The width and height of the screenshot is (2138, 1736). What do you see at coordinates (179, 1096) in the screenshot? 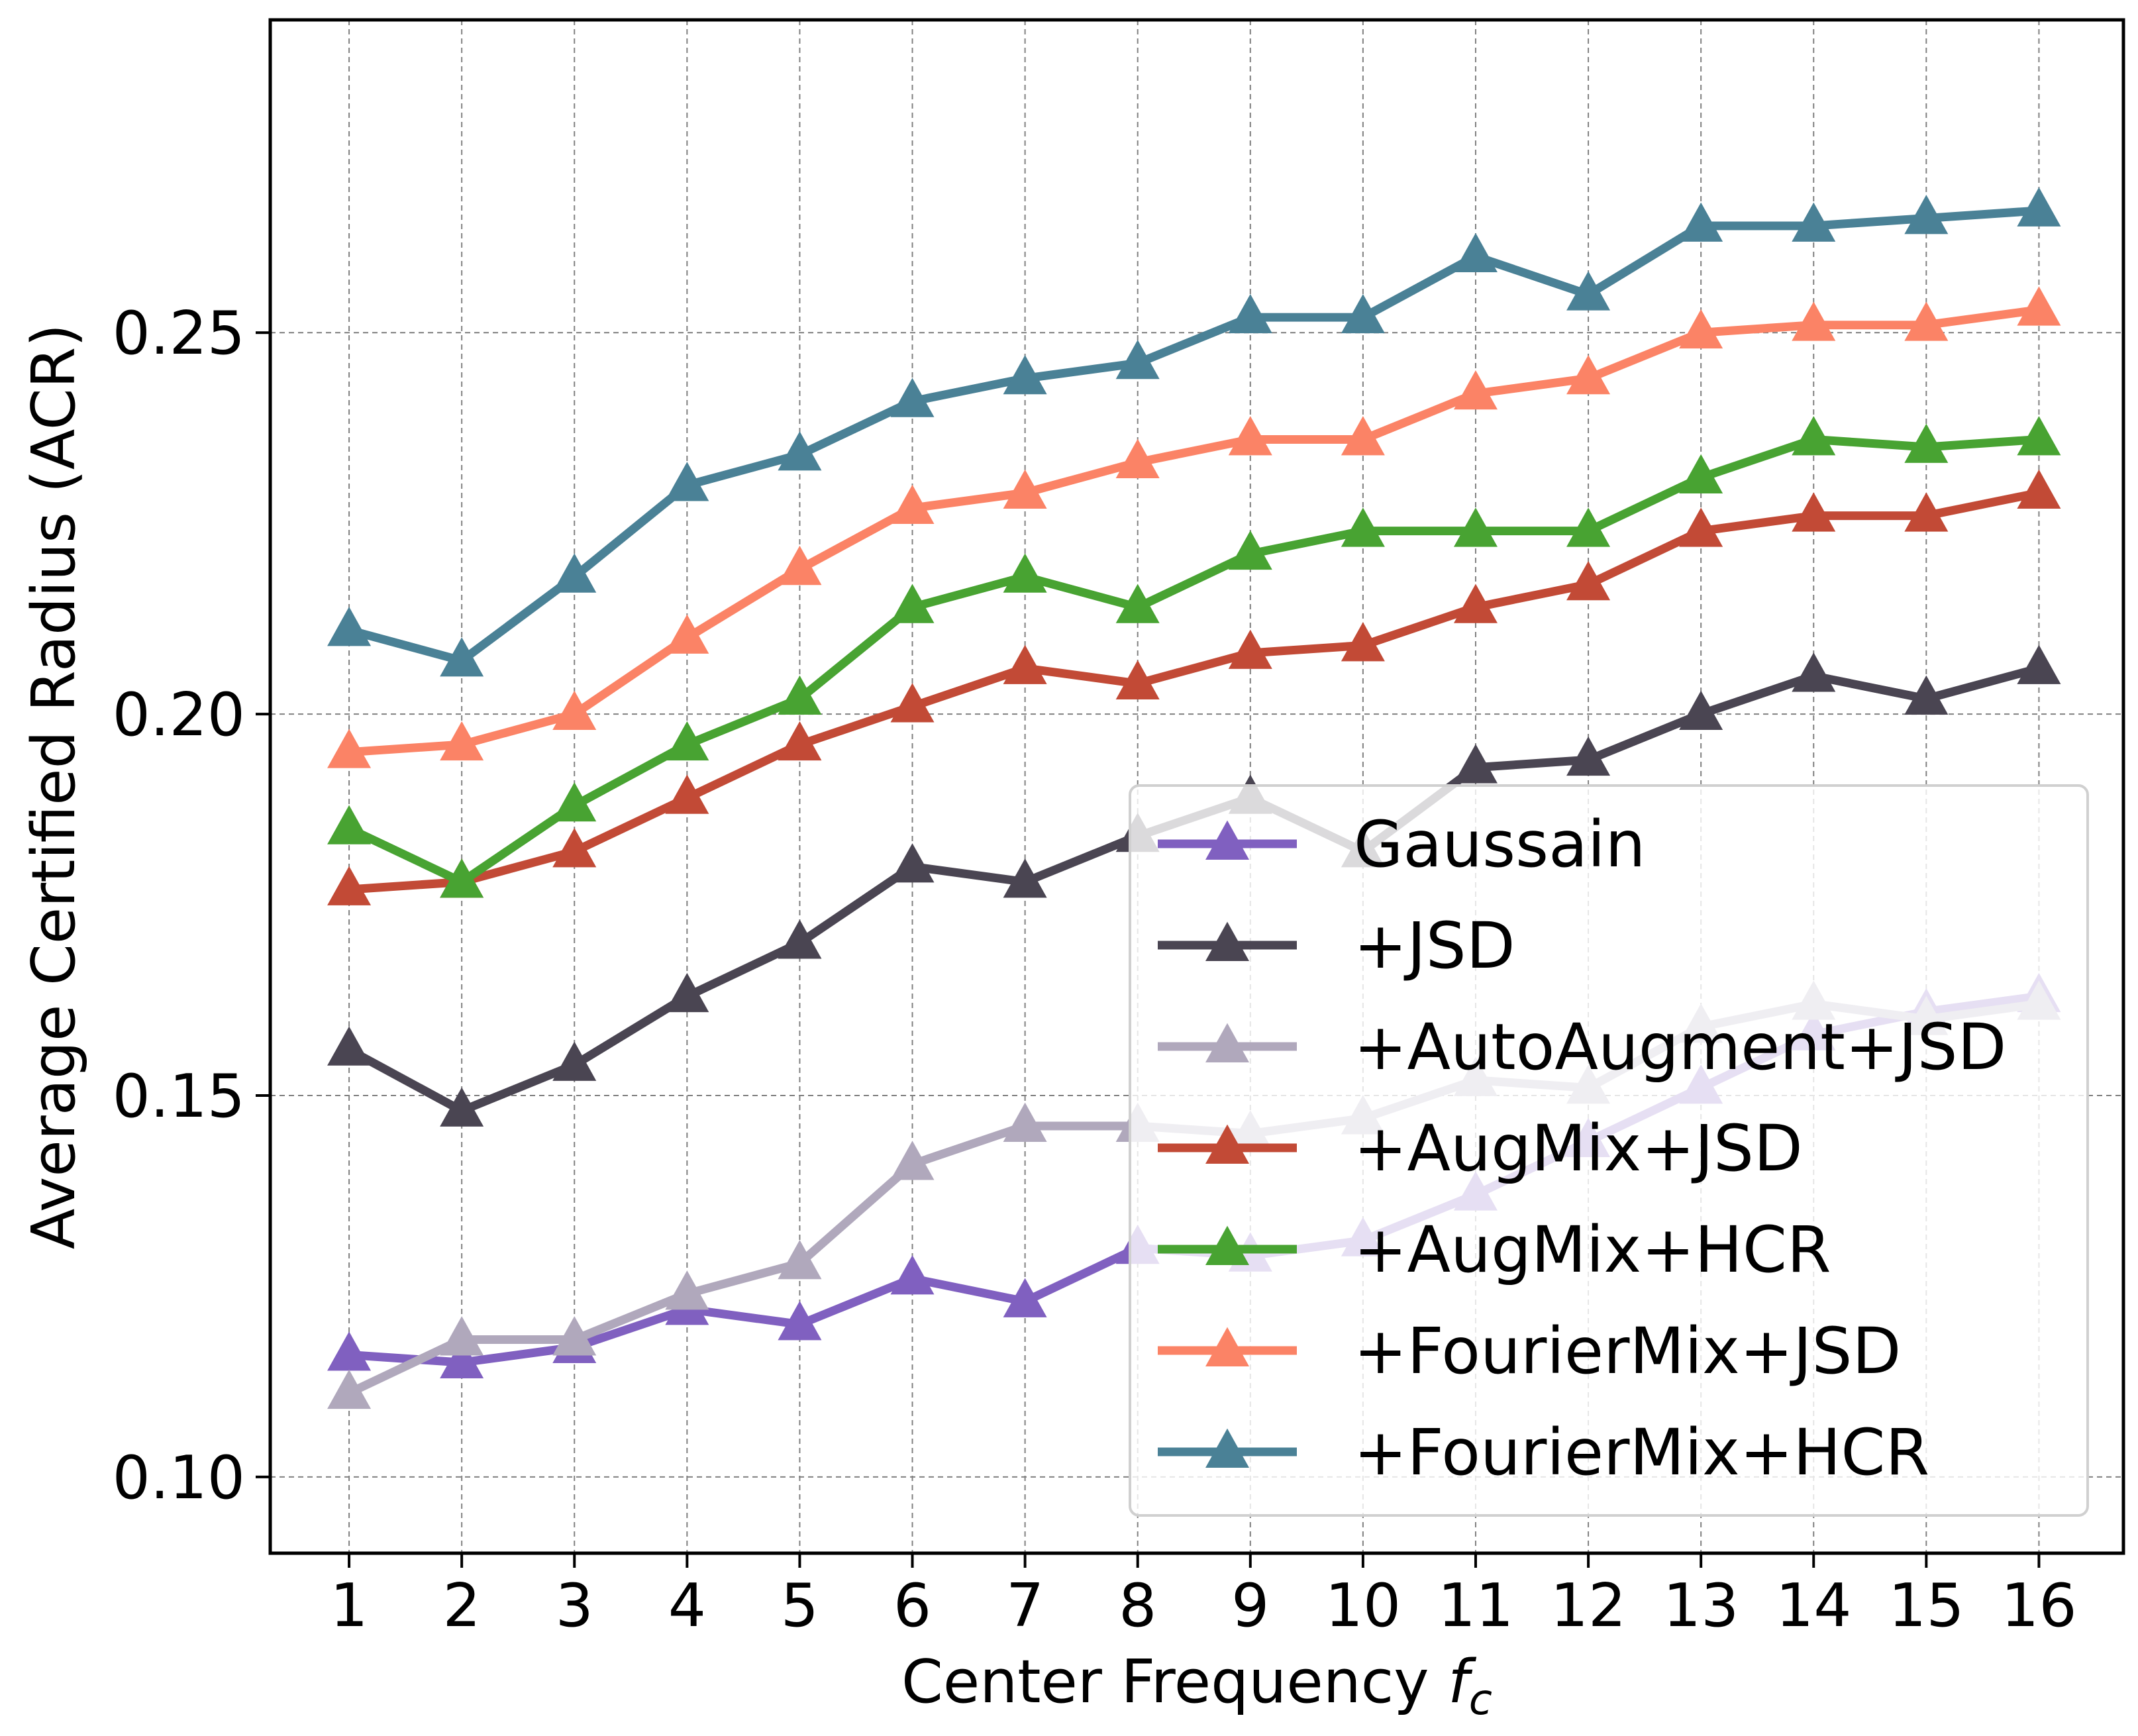
I see `y-tick-label: 0.15` at bounding box center [179, 1096].